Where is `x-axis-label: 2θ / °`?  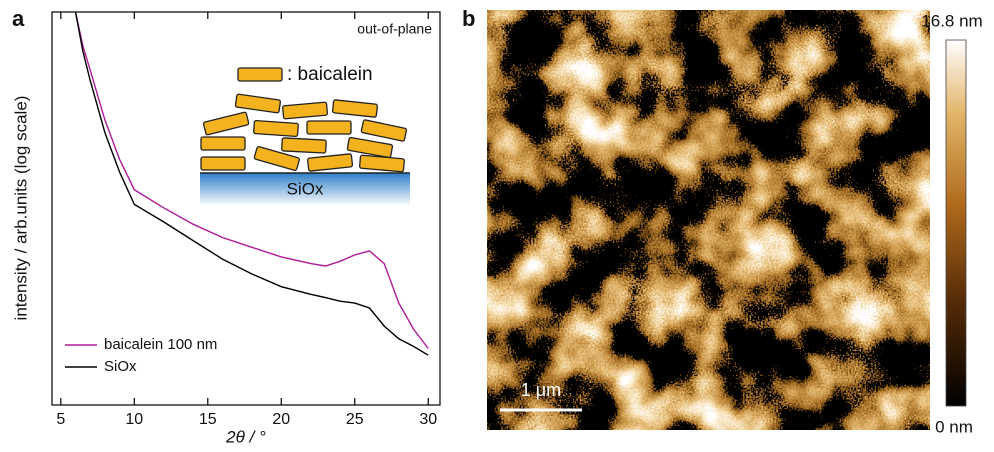 x-axis-label: 2θ / ° is located at coordinates (245, 436).